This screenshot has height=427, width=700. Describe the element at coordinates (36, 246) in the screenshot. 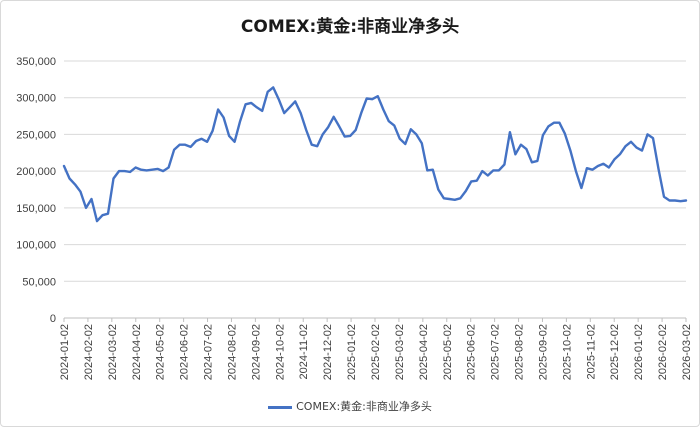

I see `y-tick-label: 100,000` at that location.